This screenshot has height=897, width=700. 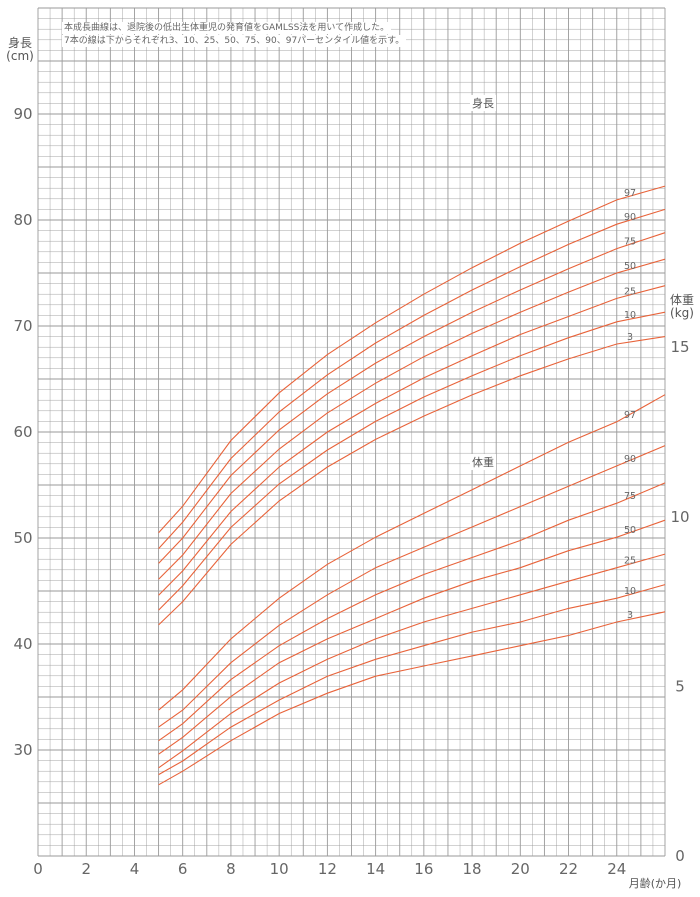 What do you see at coordinates (38, 869) in the screenshot?
I see `x-tick-label: 0` at bounding box center [38, 869].